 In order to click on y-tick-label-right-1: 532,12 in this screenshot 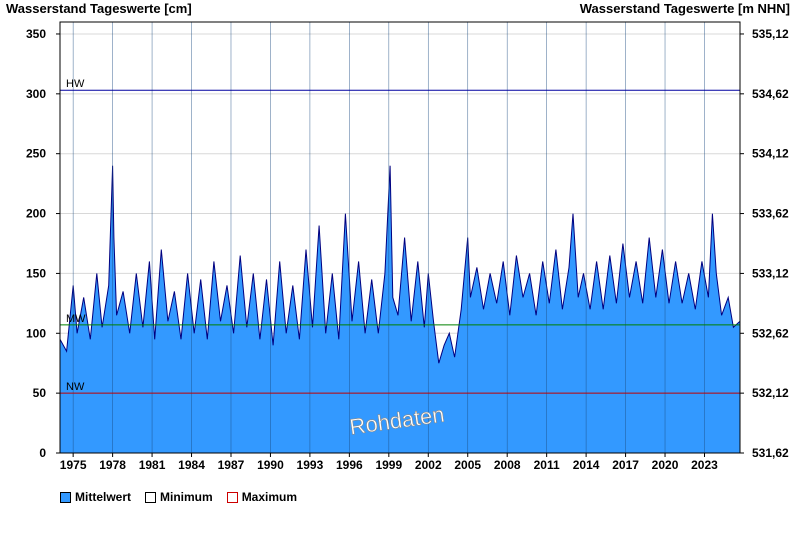, I will do `click(770, 393)`.